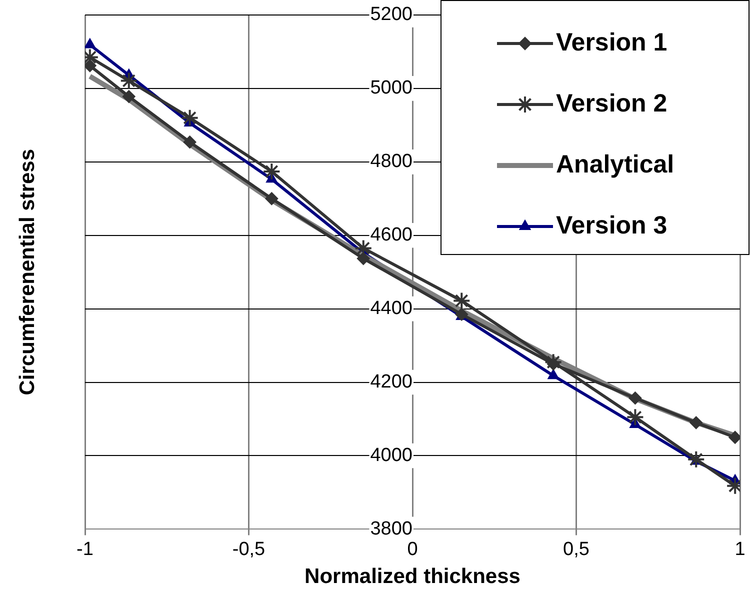 This screenshot has width=750, height=594. What do you see at coordinates (391, 235) in the screenshot?
I see `y-tick-label: 4600` at bounding box center [391, 235].